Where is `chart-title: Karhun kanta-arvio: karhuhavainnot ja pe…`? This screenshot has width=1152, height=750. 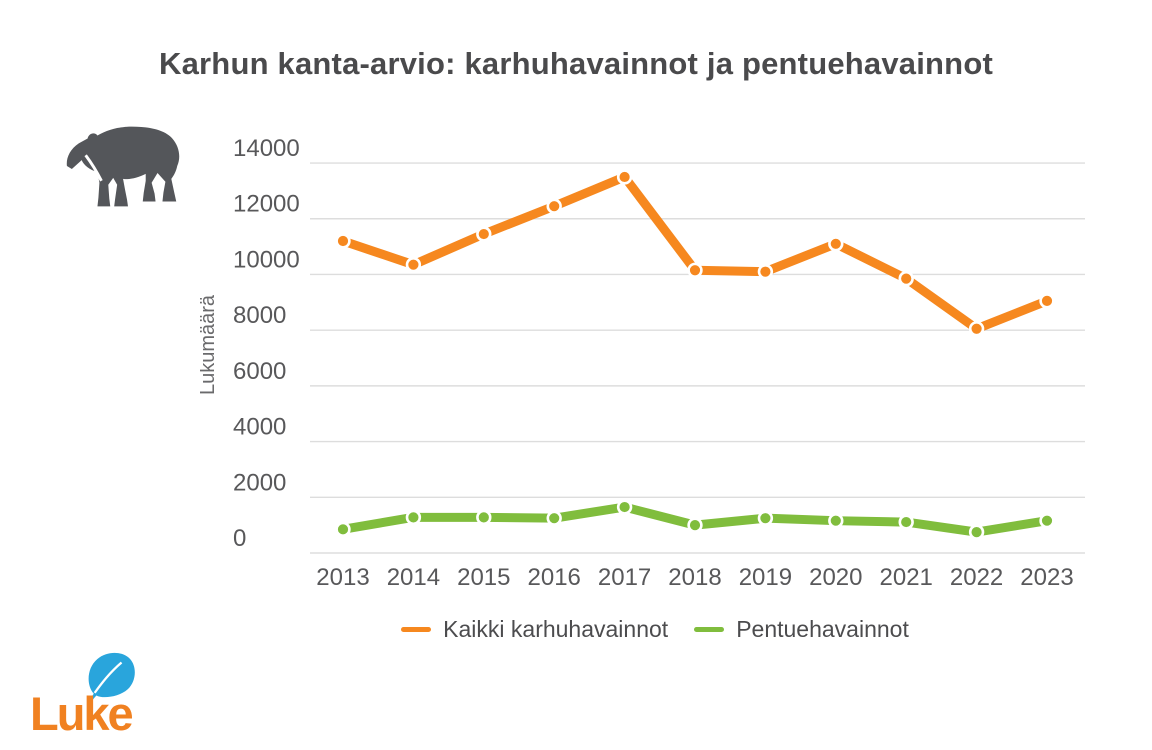 chart-title: Karhun kanta-arvio: karhuhavainnot ja pe… is located at coordinates (576, 63).